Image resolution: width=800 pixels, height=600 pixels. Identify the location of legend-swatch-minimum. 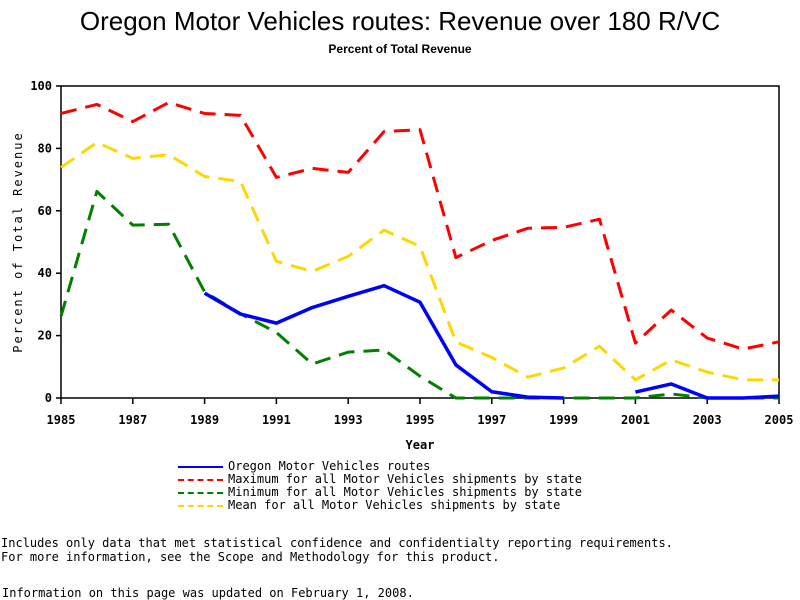
(200, 492).